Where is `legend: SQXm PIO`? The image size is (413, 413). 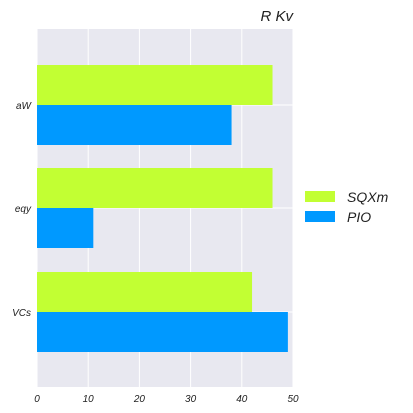 legend: SQXm PIO is located at coordinates (347, 207).